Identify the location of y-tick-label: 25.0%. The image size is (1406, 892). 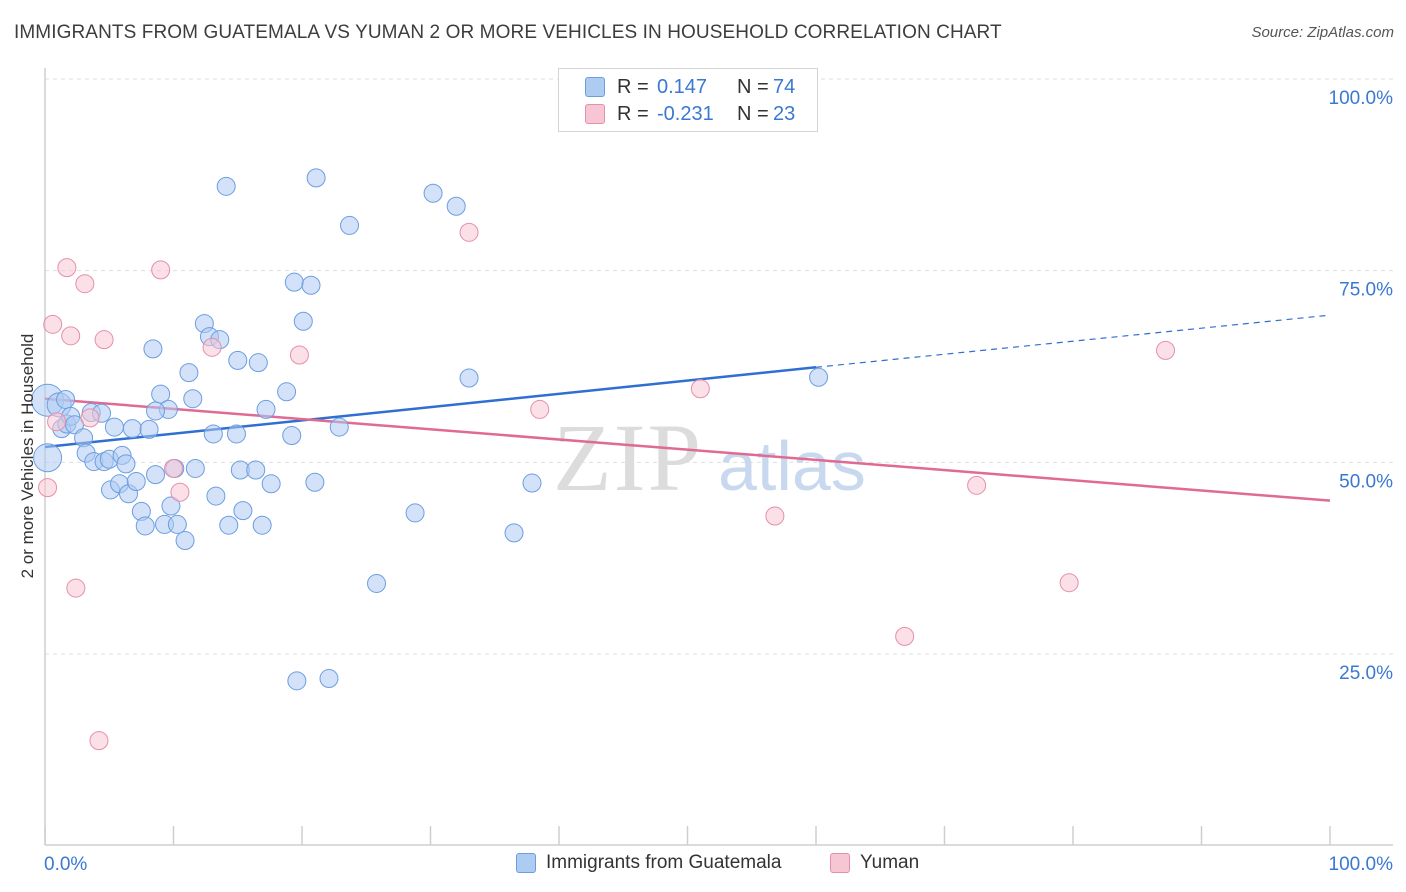
(1366, 673).